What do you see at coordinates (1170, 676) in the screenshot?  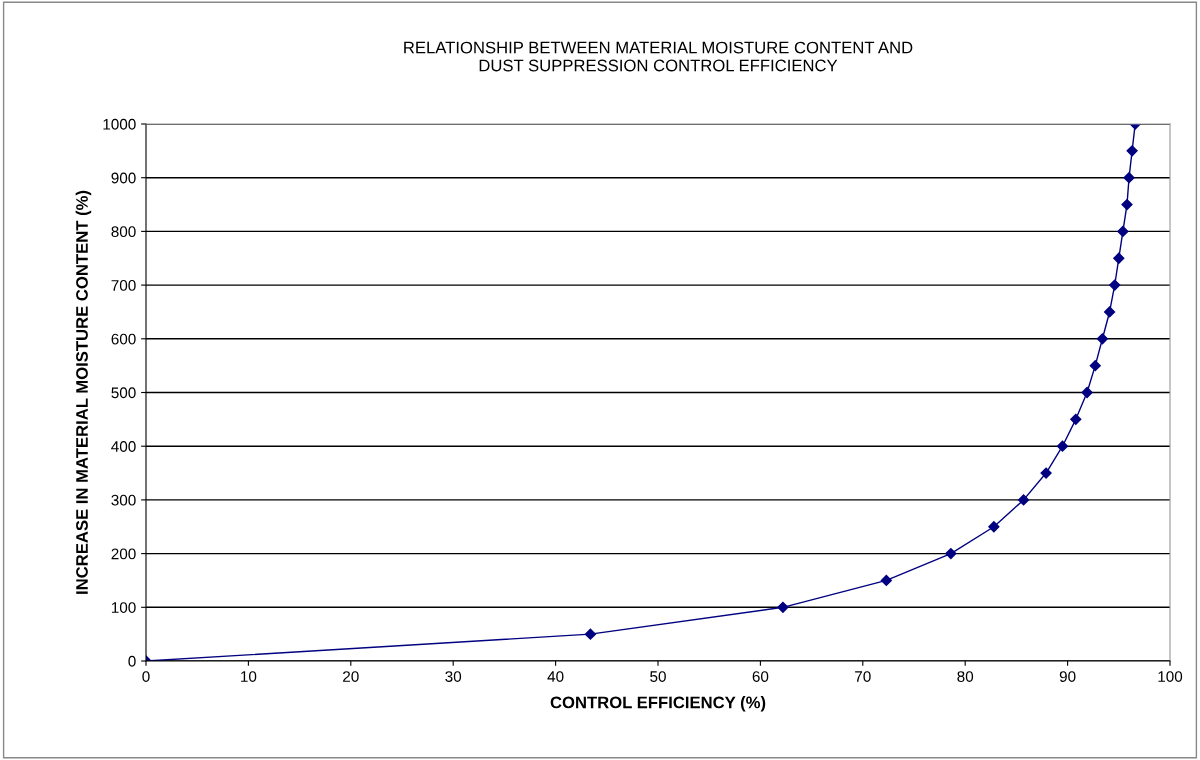 I see `x-tick-label: 100` at bounding box center [1170, 676].